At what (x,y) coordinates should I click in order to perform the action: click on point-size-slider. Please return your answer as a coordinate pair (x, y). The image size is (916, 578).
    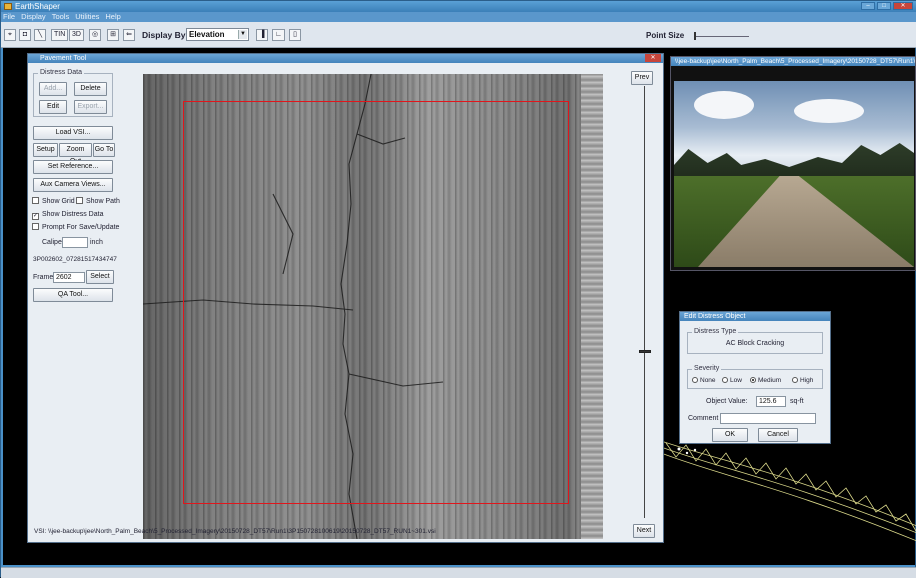
    Looking at the image, I should click on (721, 36).